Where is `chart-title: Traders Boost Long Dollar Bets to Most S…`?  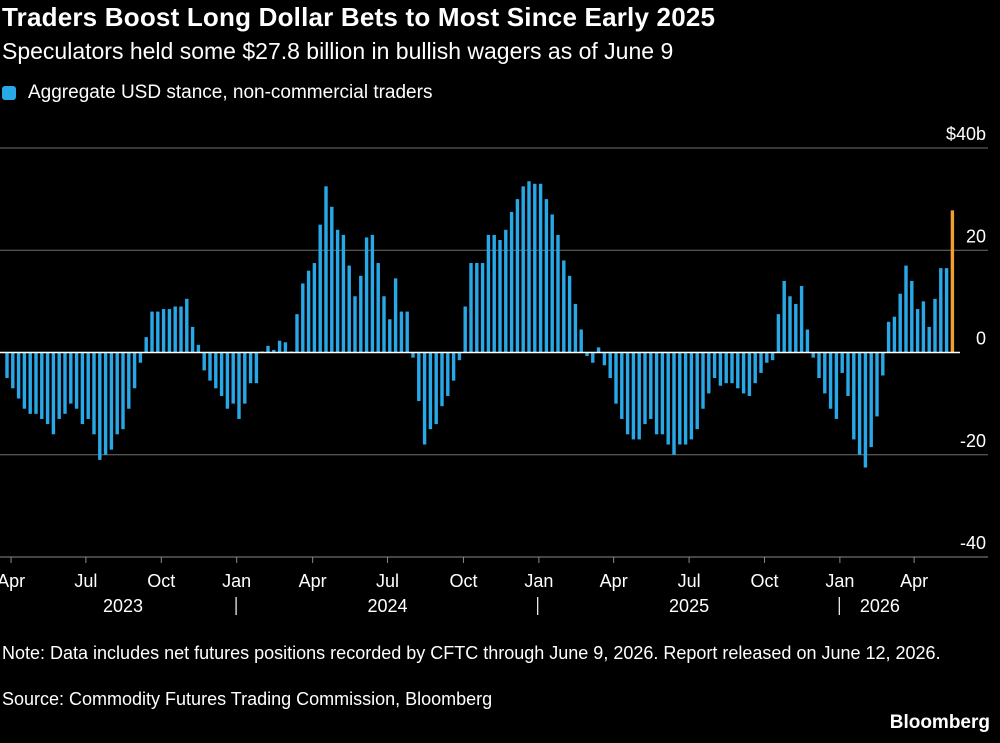 chart-title: Traders Boost Long Dollar Bets to Most S… is located at coordinates (359, 17).